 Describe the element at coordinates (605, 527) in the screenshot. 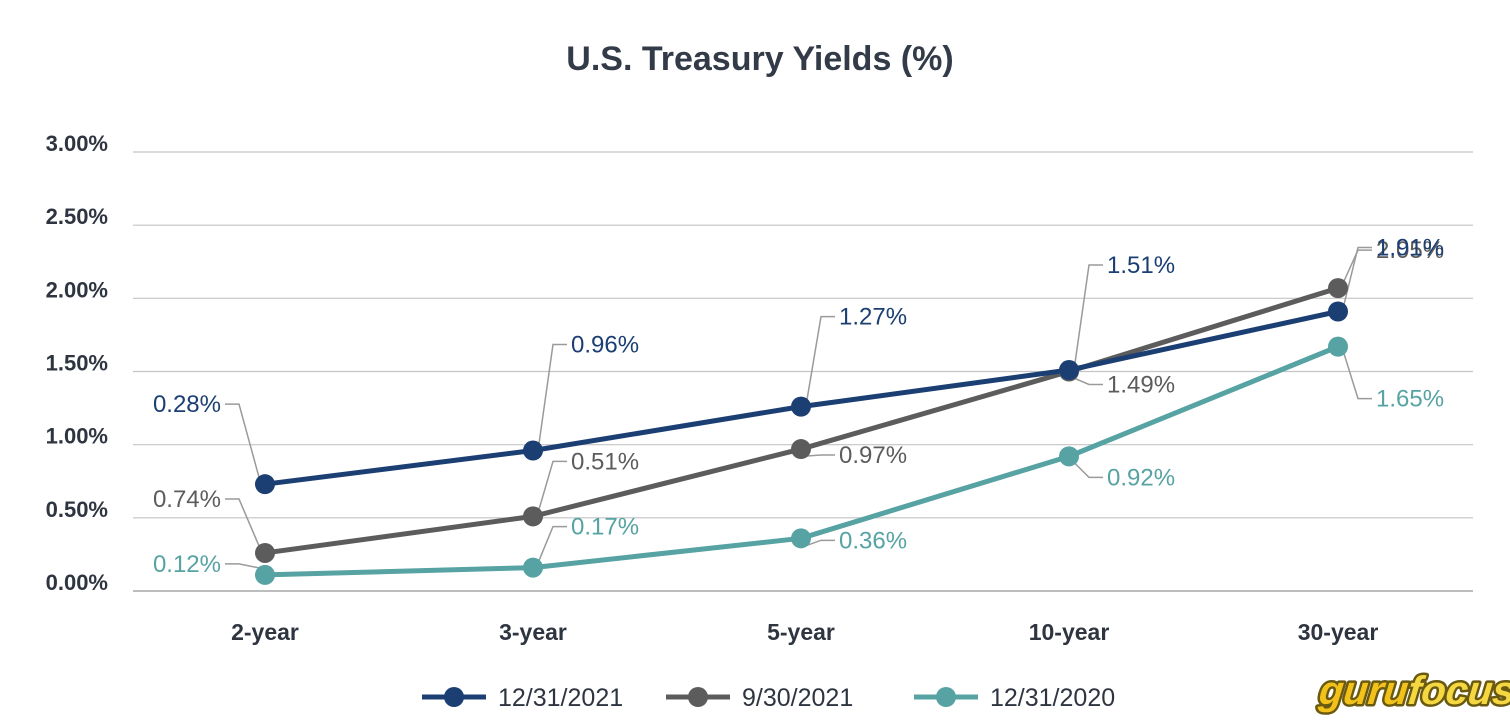

I see `data-label: 0.17%` at that location.